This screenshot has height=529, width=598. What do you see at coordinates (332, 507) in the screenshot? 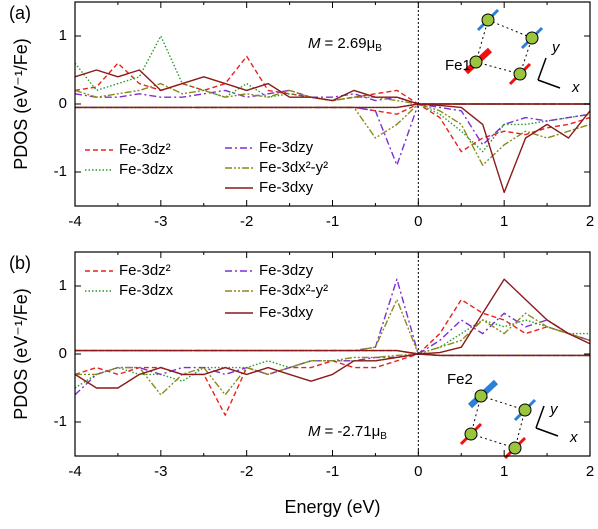
I see `x-axis-label: Energy (eV)` at bounding box center [332, 507].